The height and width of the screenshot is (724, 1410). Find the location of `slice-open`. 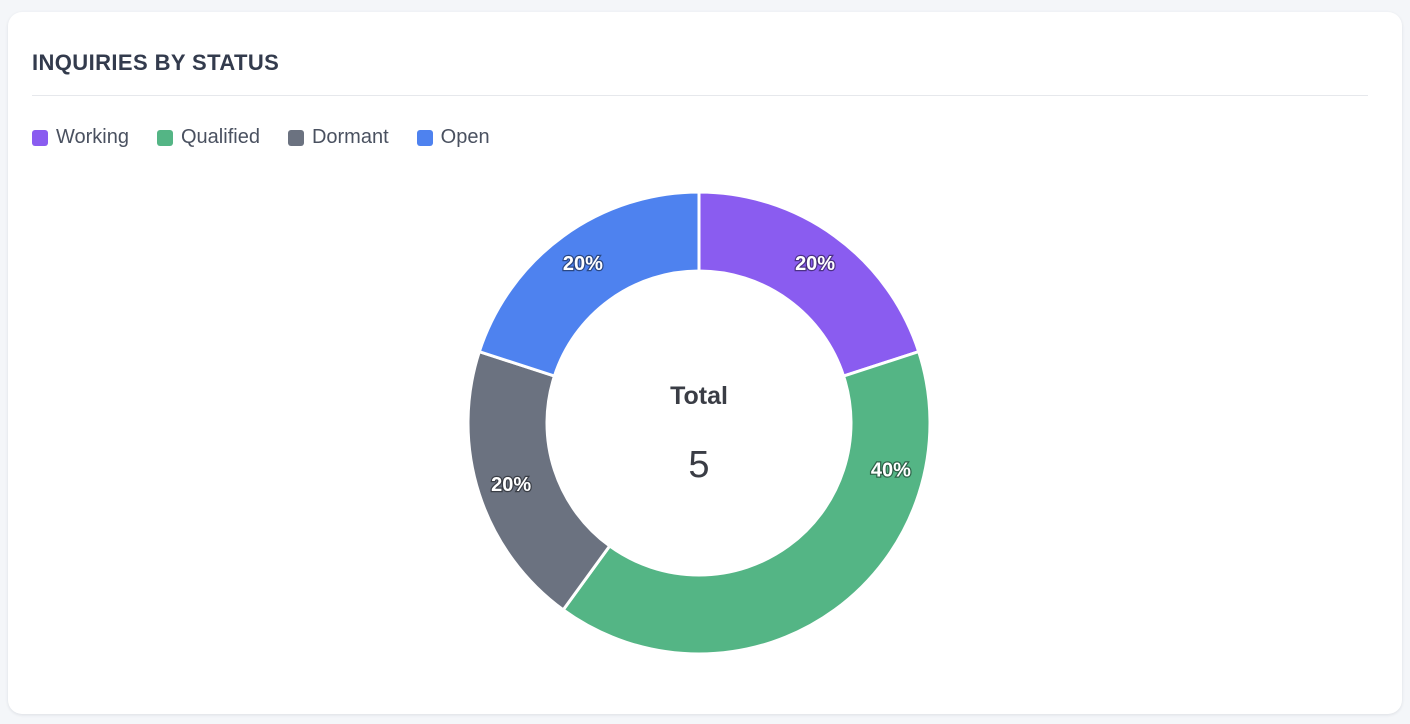

slice-open is located at coordinates (589, 284).